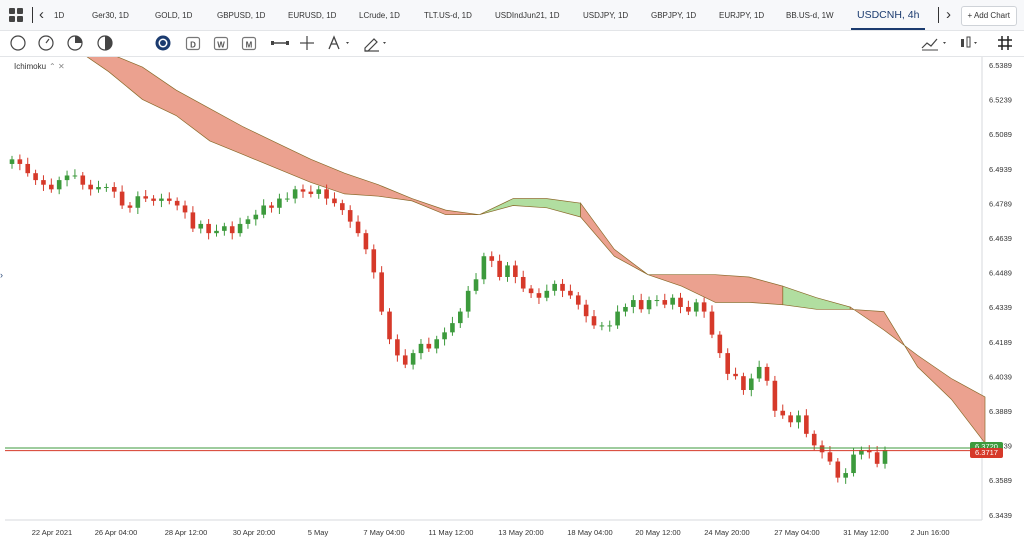  What do you see at coordinates (810, 15) in the screenshot?
I see `tab-bb: BB.US-d, 1W` at bounding box center [810, 15].